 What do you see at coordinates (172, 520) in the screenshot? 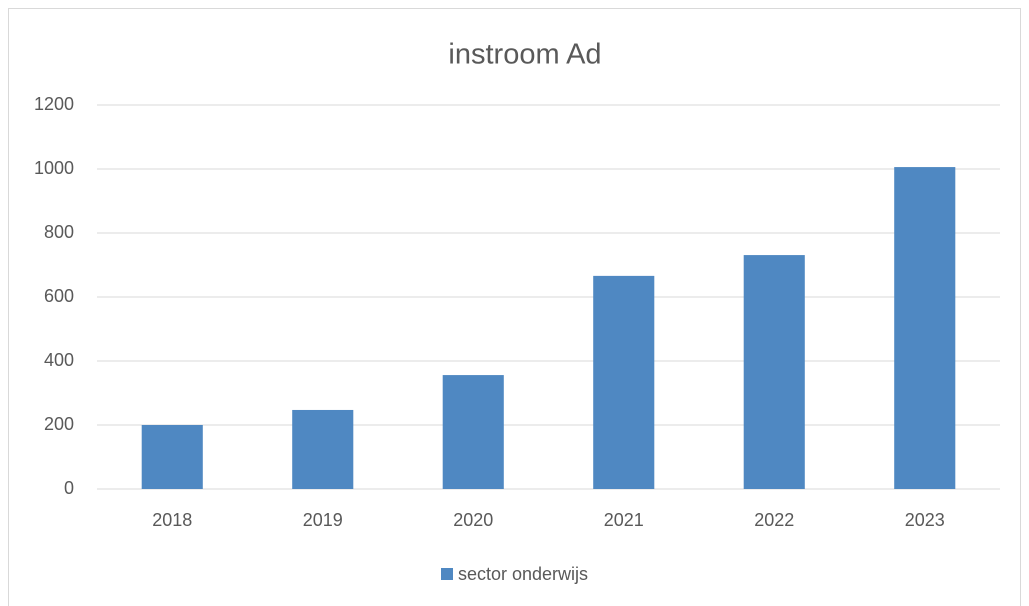
I see `x-tick-label: 2018` at bounding box center [172, 520].